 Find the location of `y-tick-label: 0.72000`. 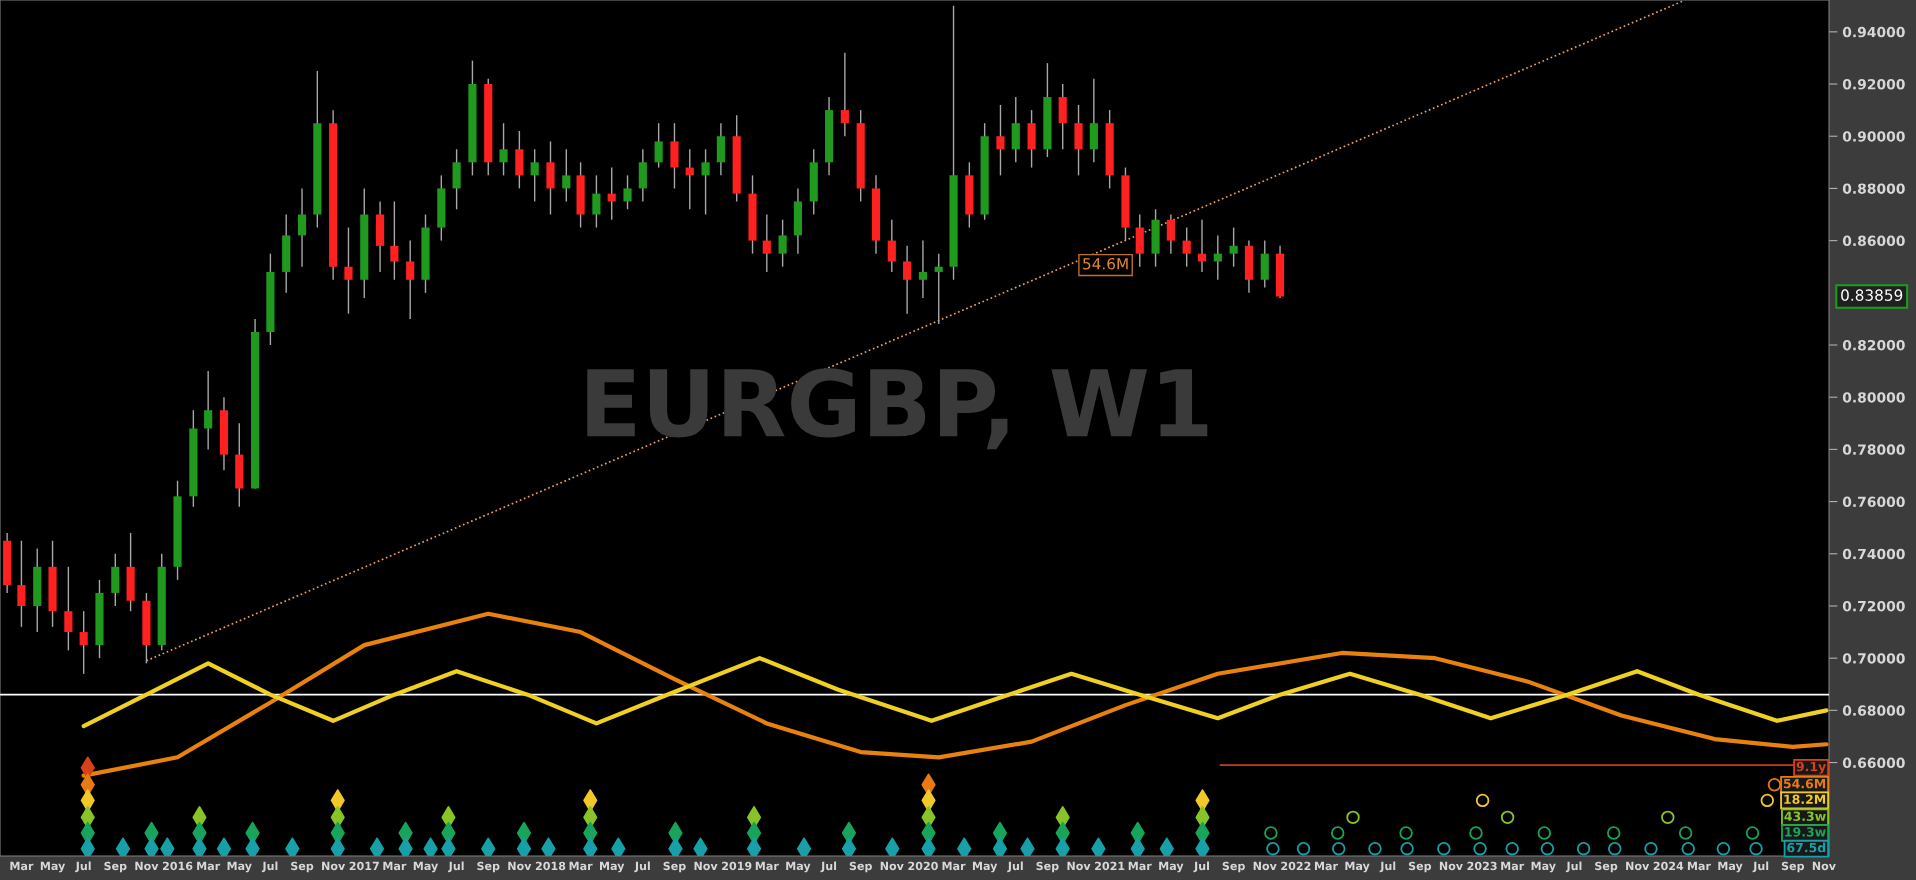

y-tick-label: 0.72000 is located at coordinates (1873, 606).